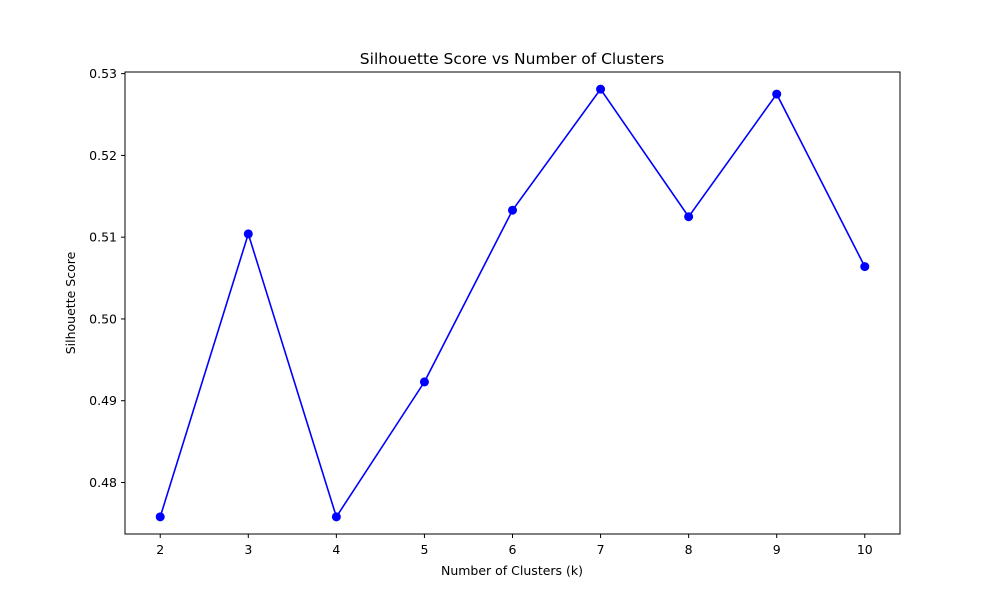  What do you see at coordinates (601, 549) in the screenshot?
I see `x-tick-label: 7` at bounding box center [601, 549].